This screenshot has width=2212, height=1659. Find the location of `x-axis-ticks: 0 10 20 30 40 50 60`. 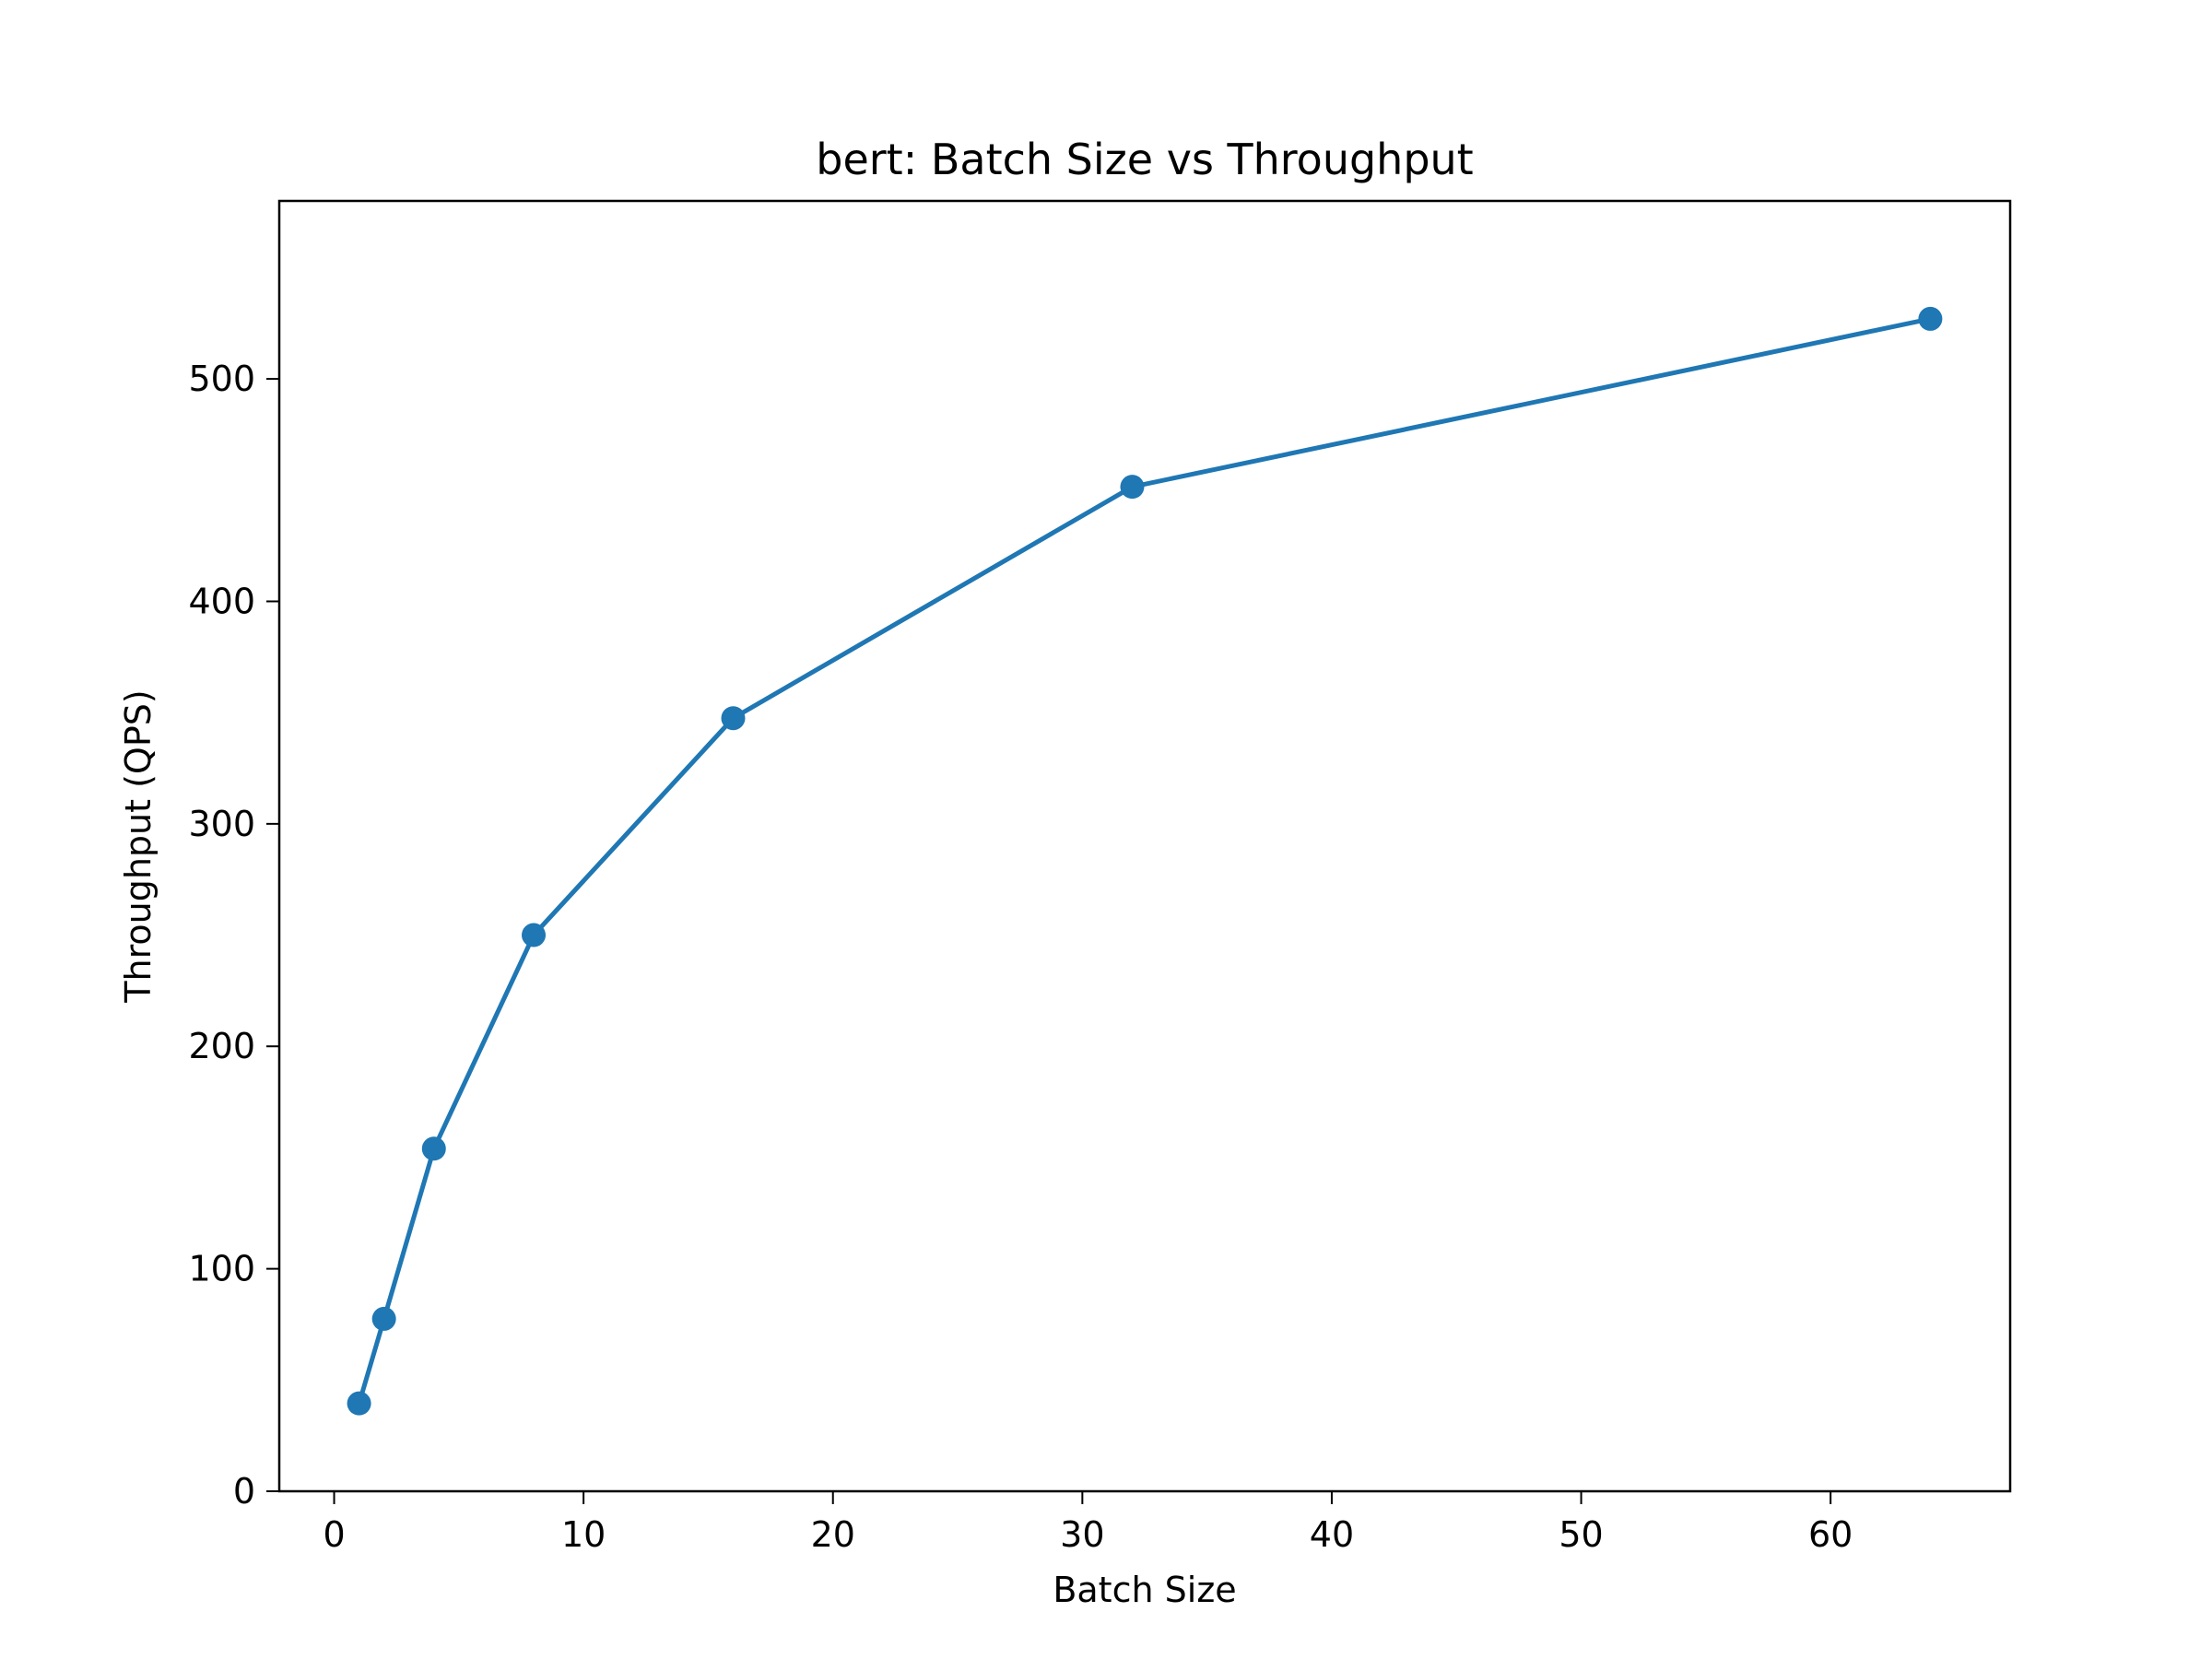

x-axis-ticks: 0 10 20 30 40 50 60 is located at coordinates (1088, 1523).